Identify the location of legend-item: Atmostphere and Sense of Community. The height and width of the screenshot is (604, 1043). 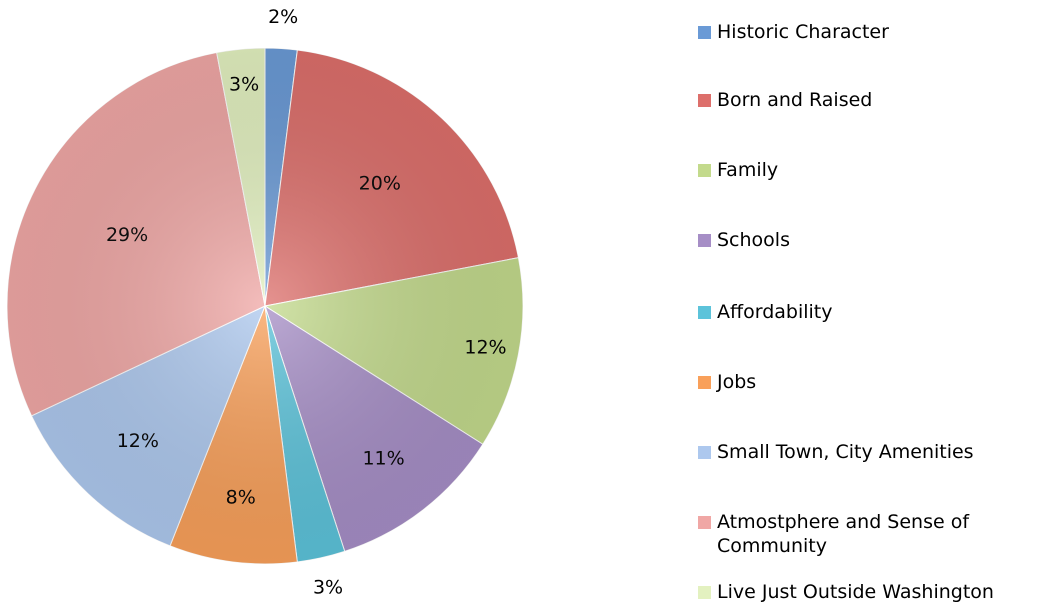
(866, 534).